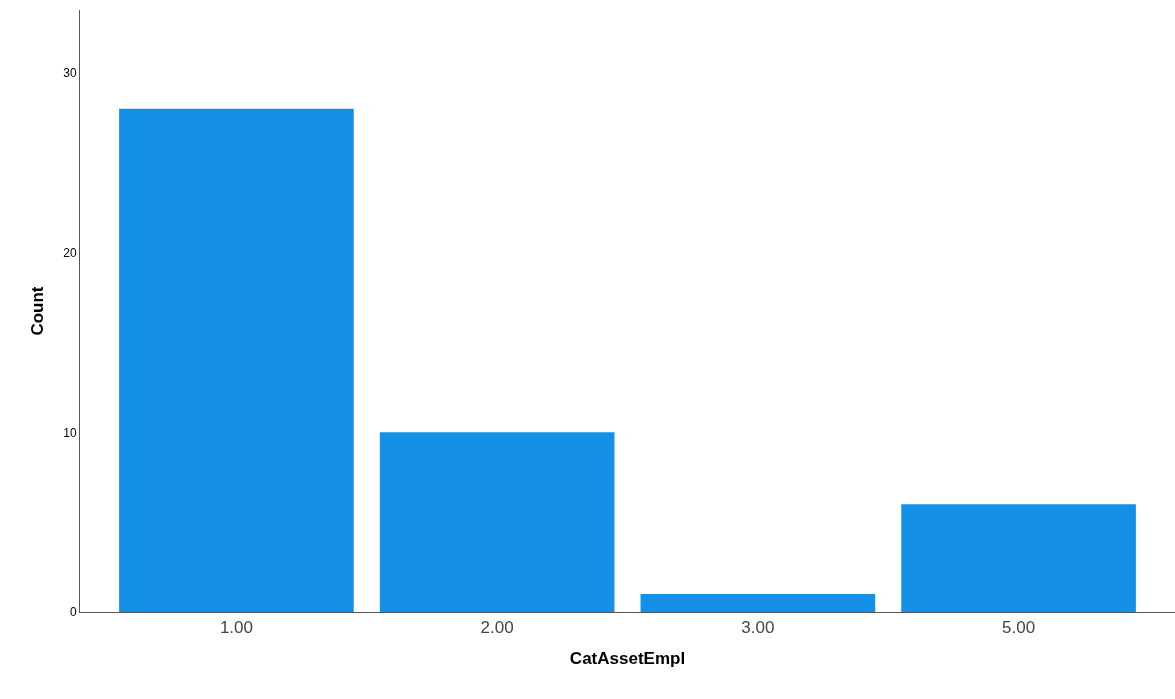 The height and width of the screenshot is (699, 1175). Describe the element at coordinates (1019, 628) in the screenshot. I see `x-tick-label: 5.00` at that location.